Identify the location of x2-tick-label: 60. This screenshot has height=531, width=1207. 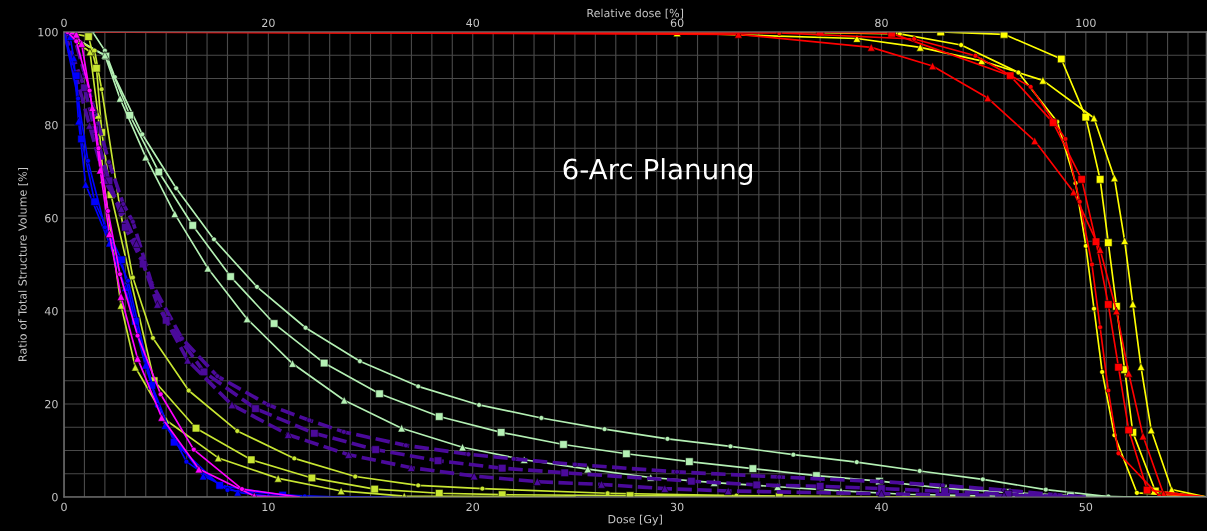
(677, 23).